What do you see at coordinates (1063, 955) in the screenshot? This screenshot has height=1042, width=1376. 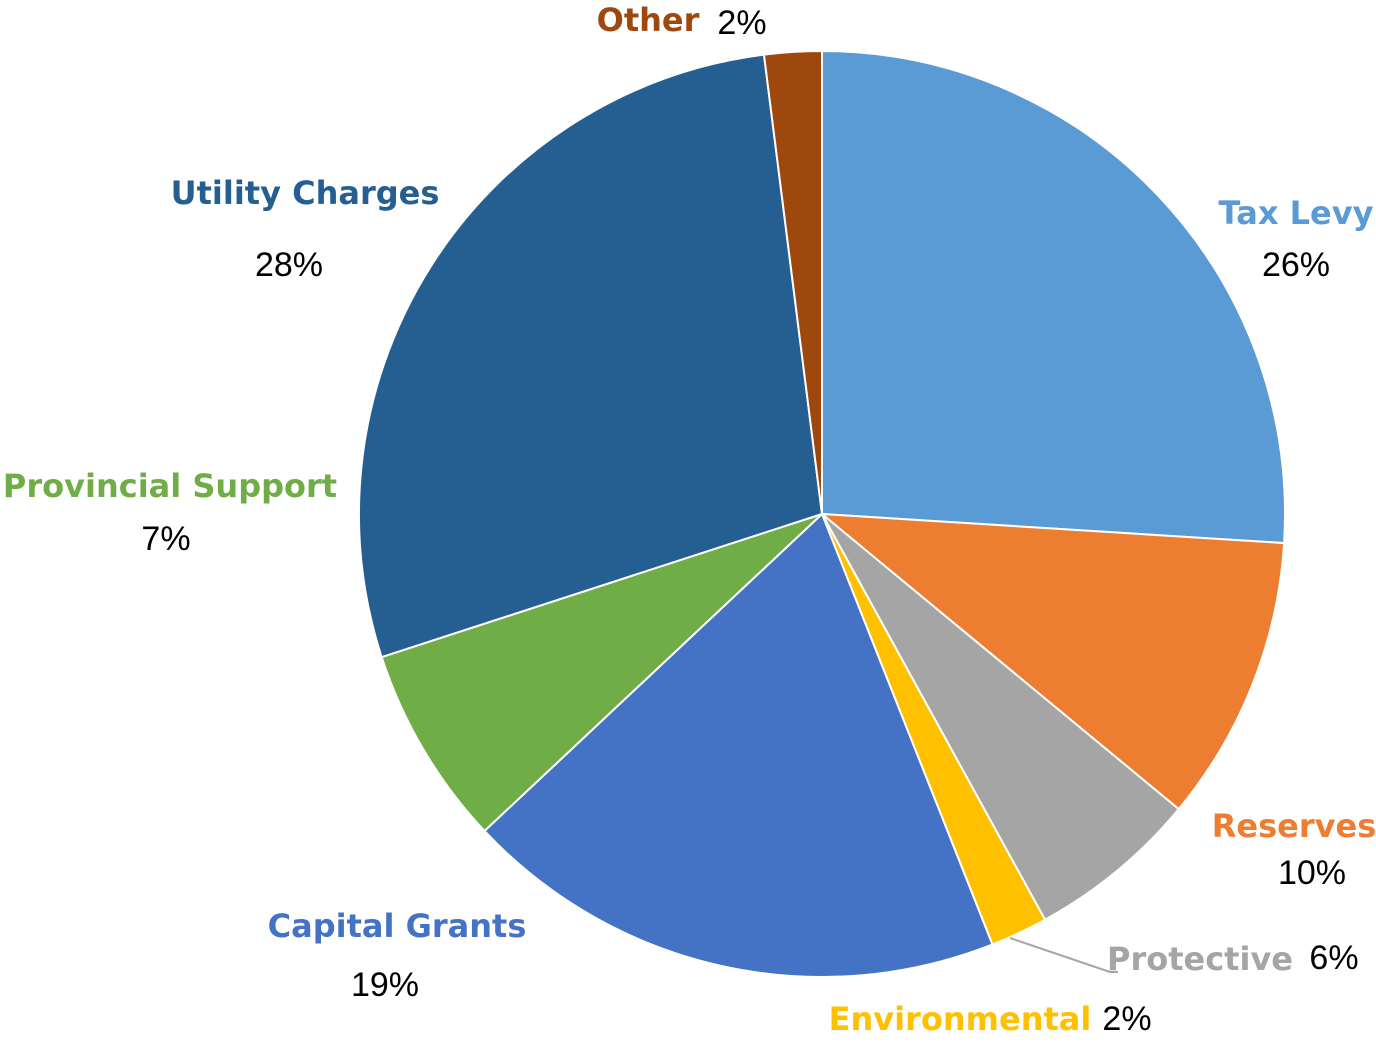 I see `leader-line` at bounding box center [1063, 955].